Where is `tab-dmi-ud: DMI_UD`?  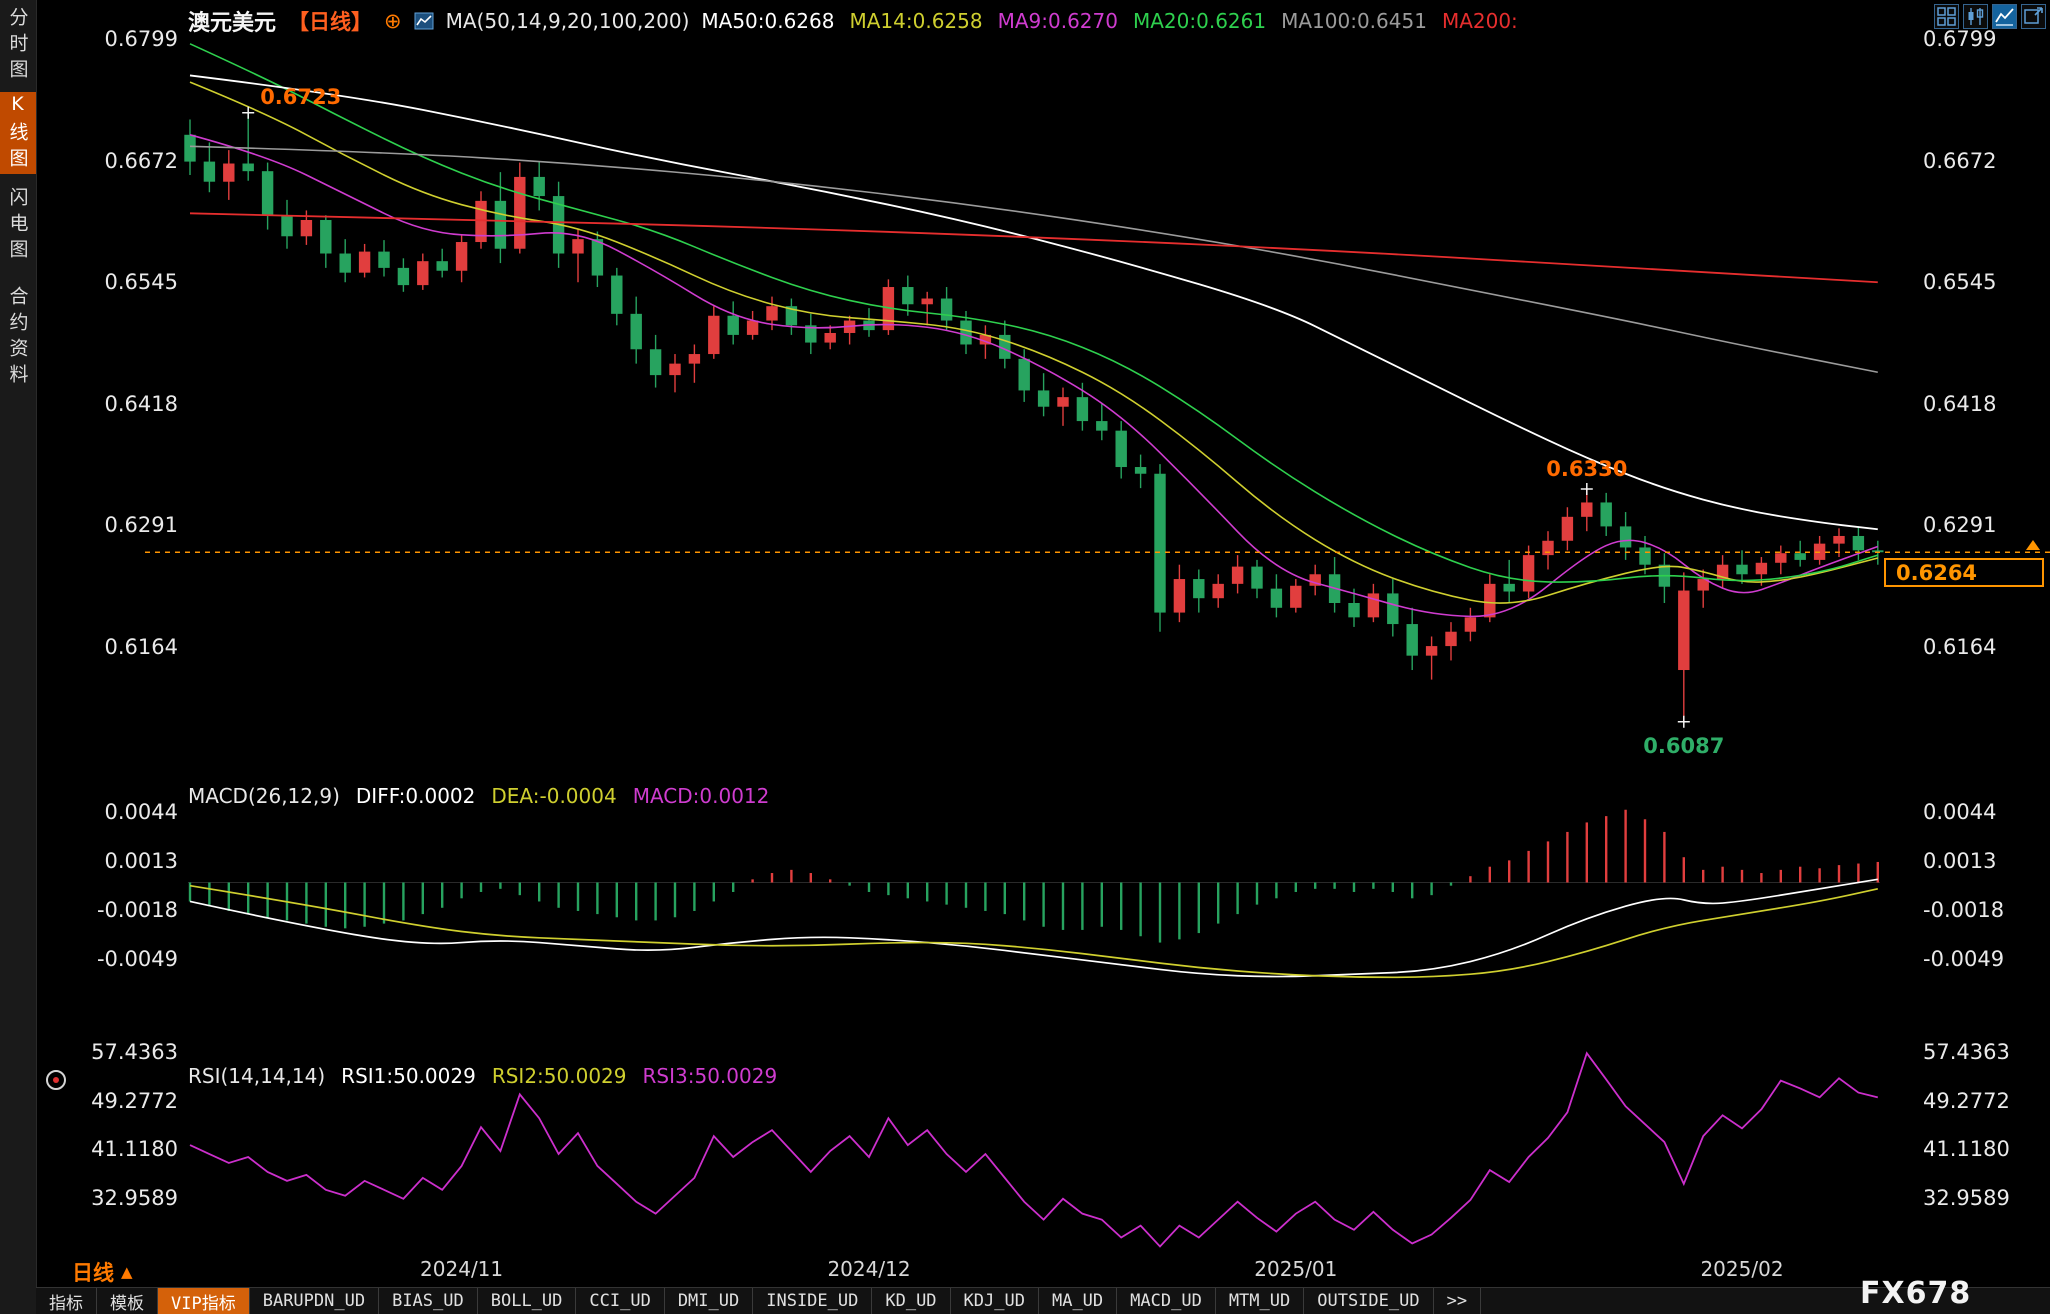
tab-dmi-ud: DMI_UD is located at coordinates (709, 1301).